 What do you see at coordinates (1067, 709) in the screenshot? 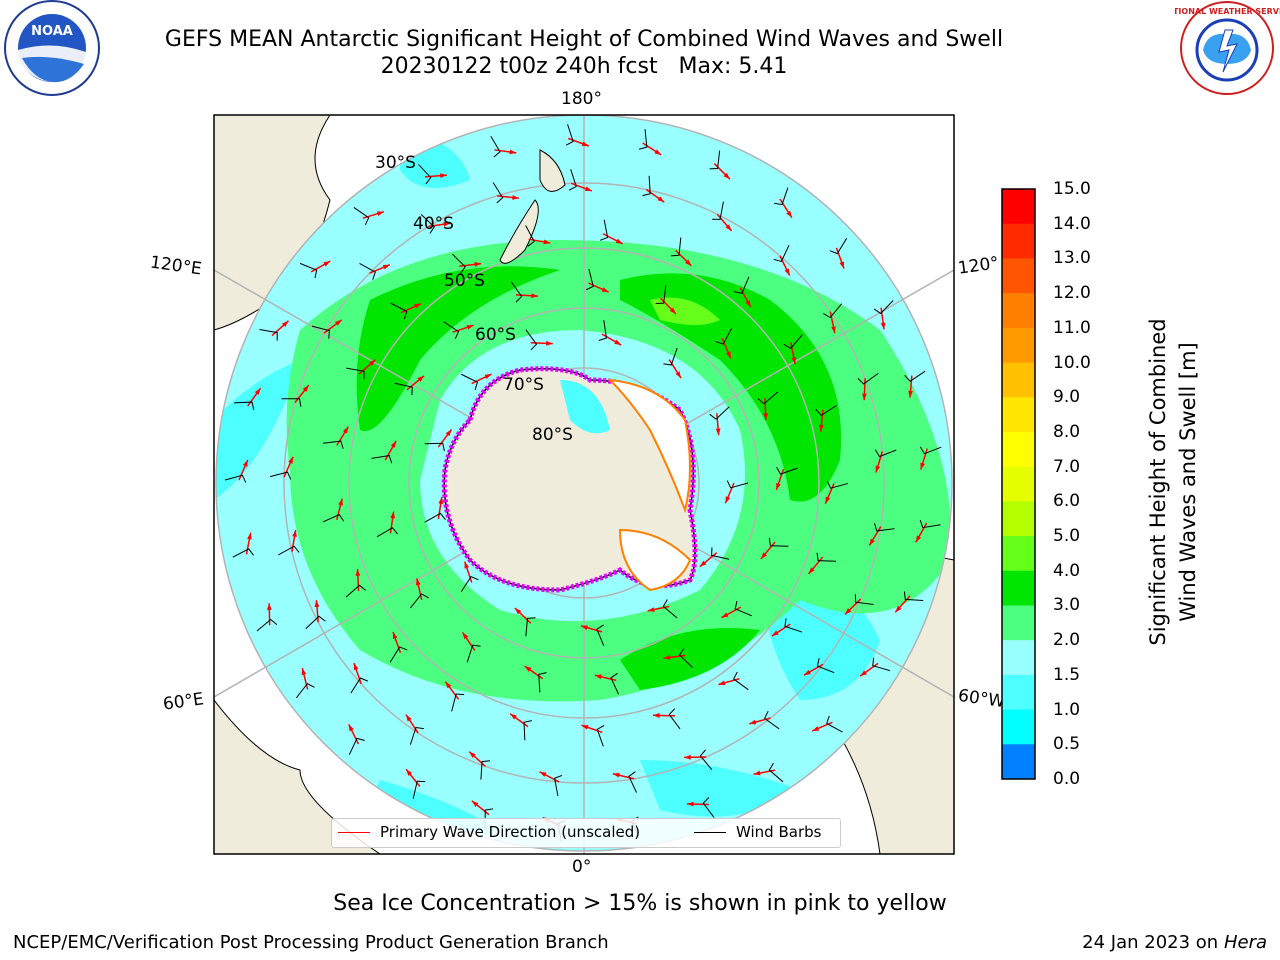
I see `colorbar-tick-label: 1.0` at bounding box center [1067, 709].